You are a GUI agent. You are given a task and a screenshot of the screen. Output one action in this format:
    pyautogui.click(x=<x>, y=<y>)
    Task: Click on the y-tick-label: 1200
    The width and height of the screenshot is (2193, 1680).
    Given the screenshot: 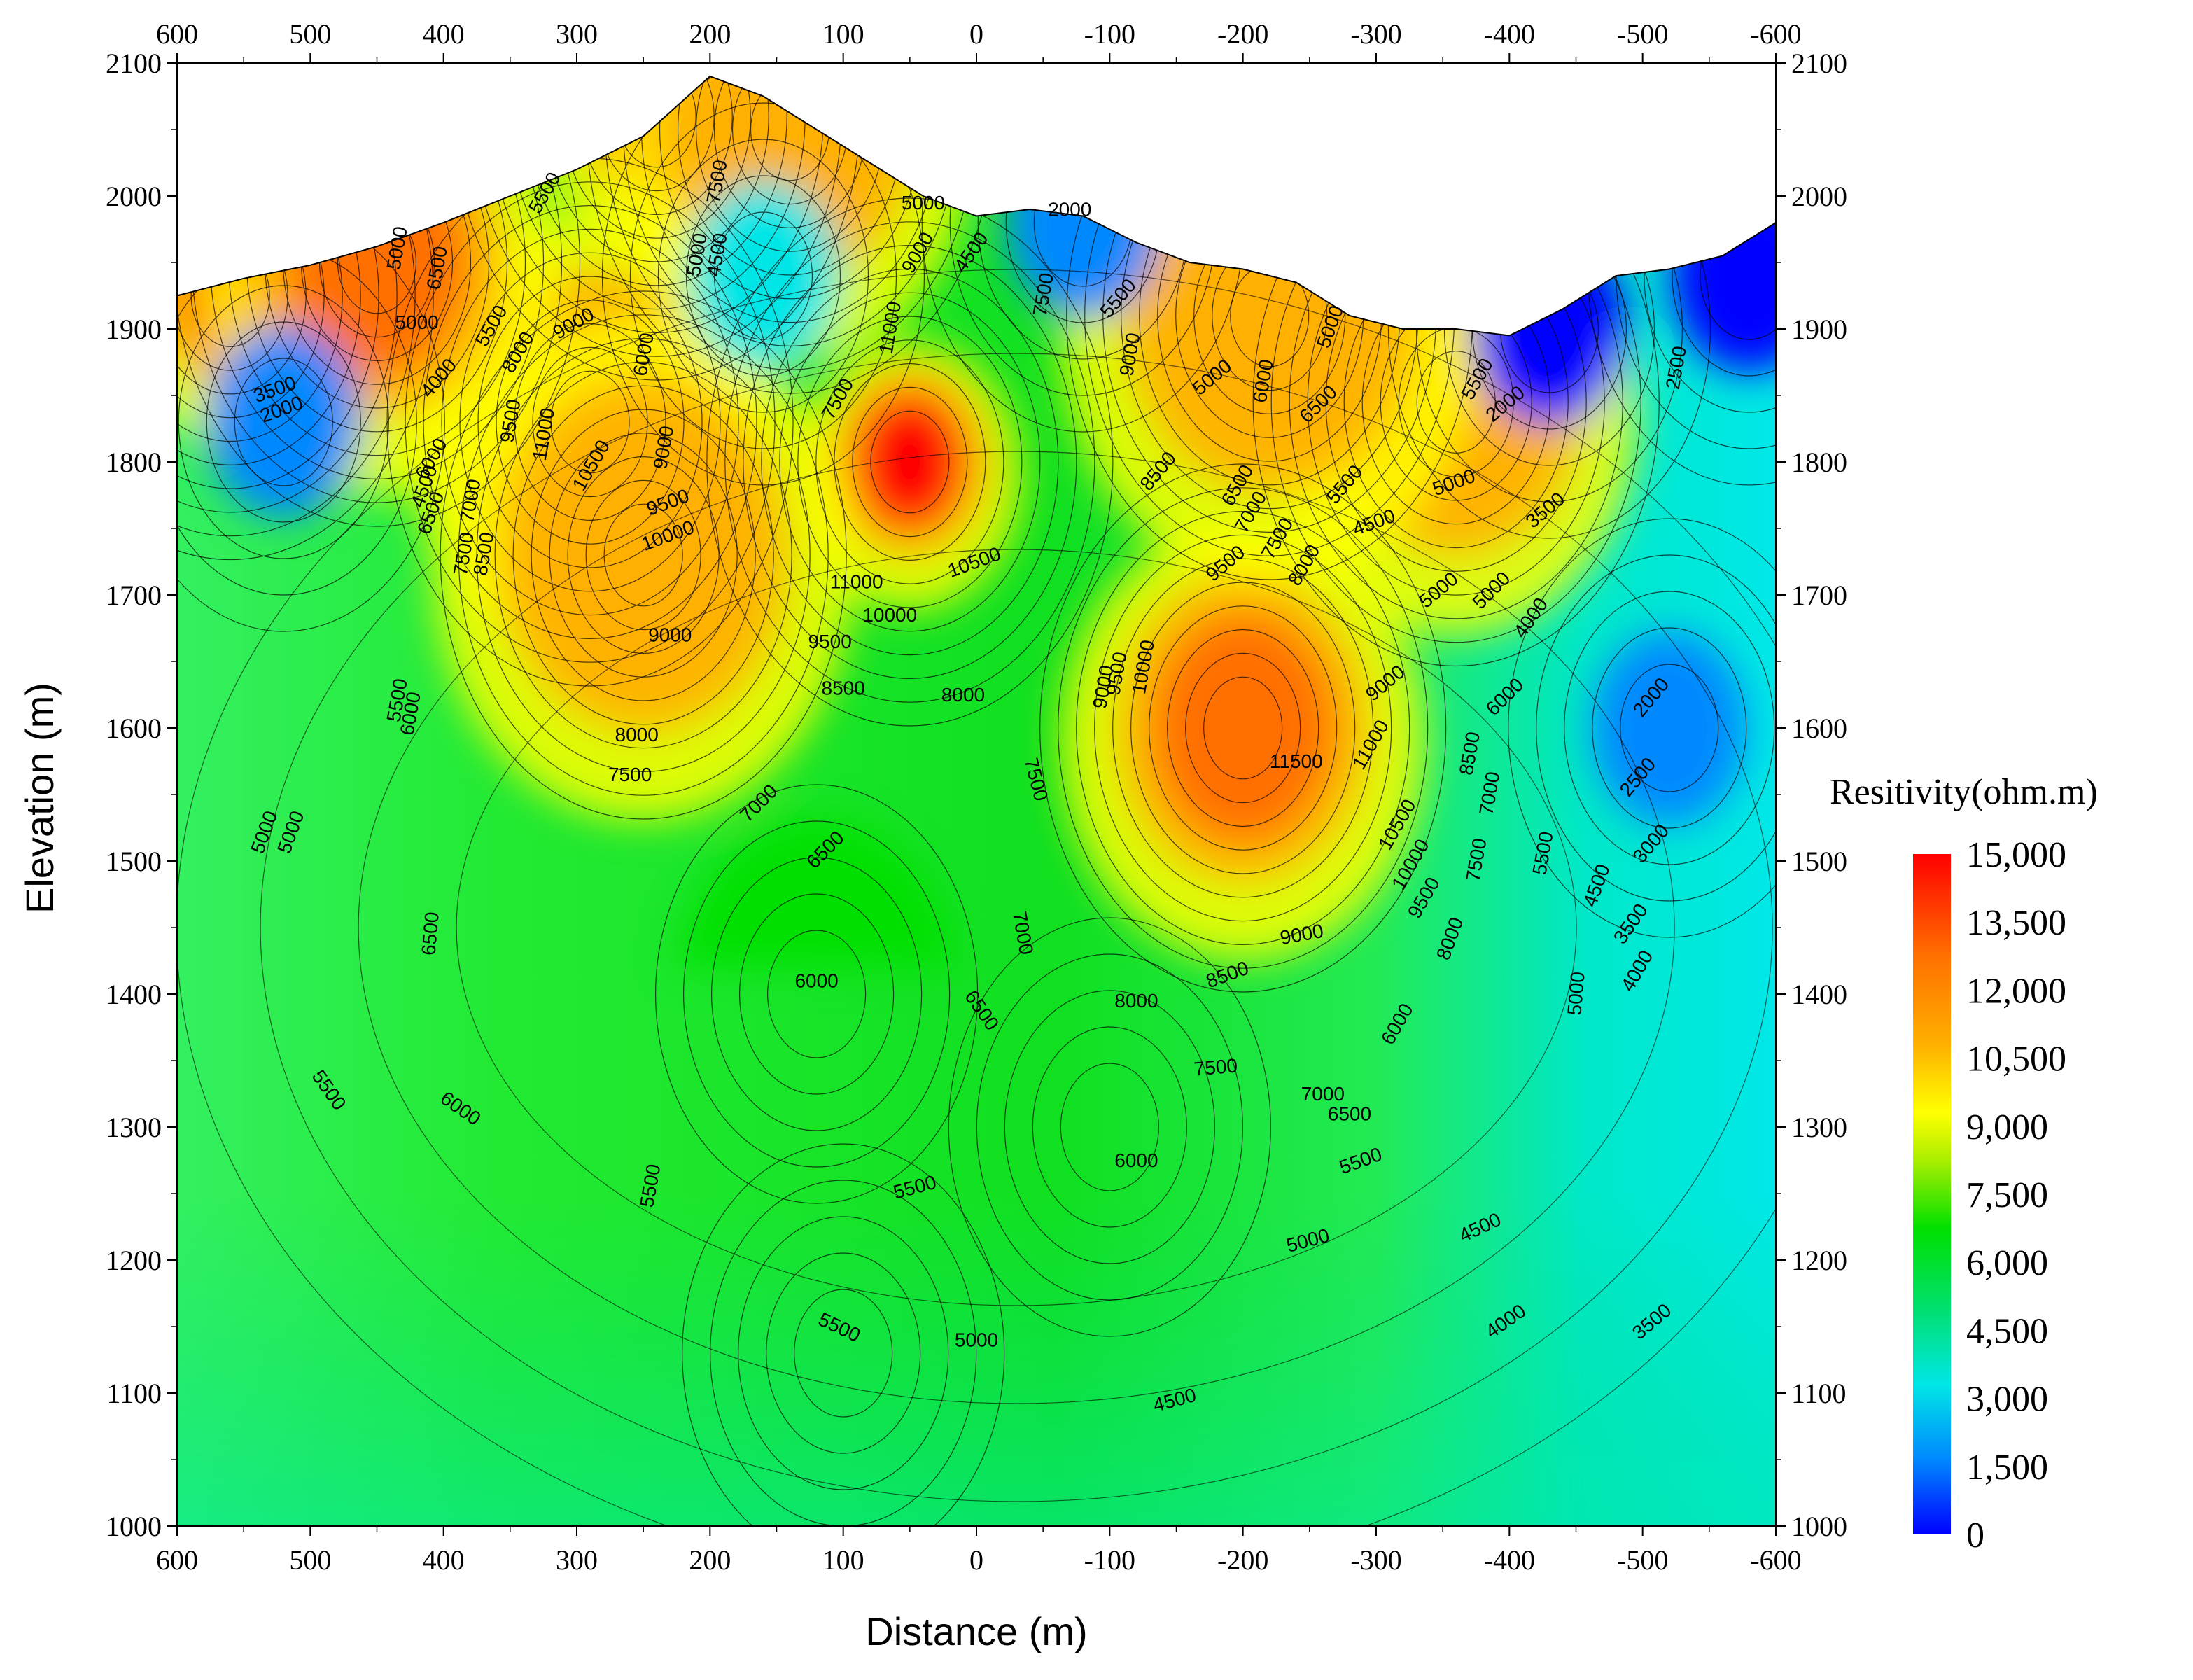 What is the action you would take?
    pyautogui.click(x=134, y=1260)
    